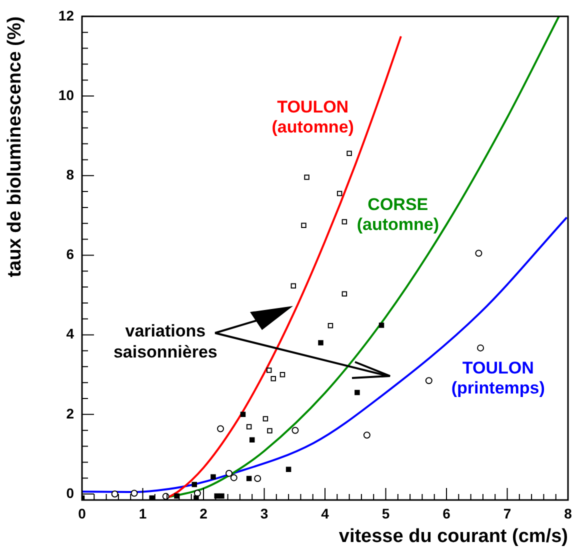 The image size is (585, 552). Describe the element at coordinates (70, 254) in the screenshot. I see `y-tick-label: 6` at that location.